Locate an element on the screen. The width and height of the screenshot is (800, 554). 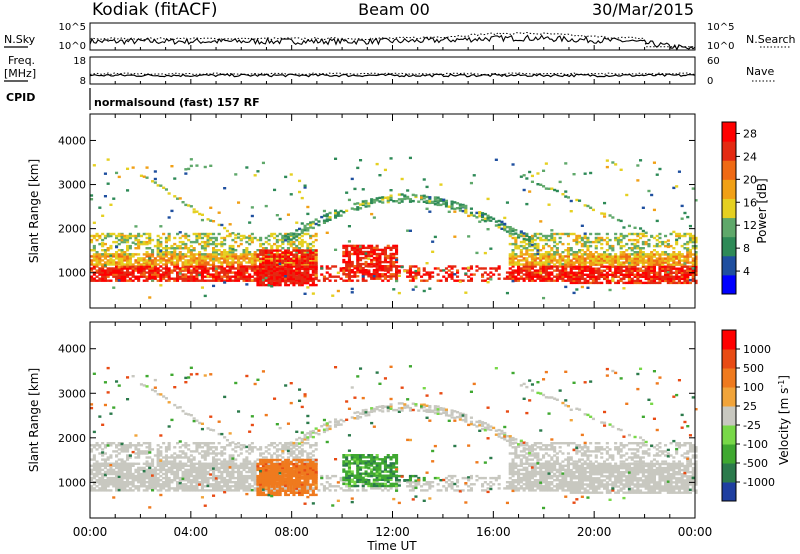
noise-sky-label: N.Sky is located at coordinates (20, 39).